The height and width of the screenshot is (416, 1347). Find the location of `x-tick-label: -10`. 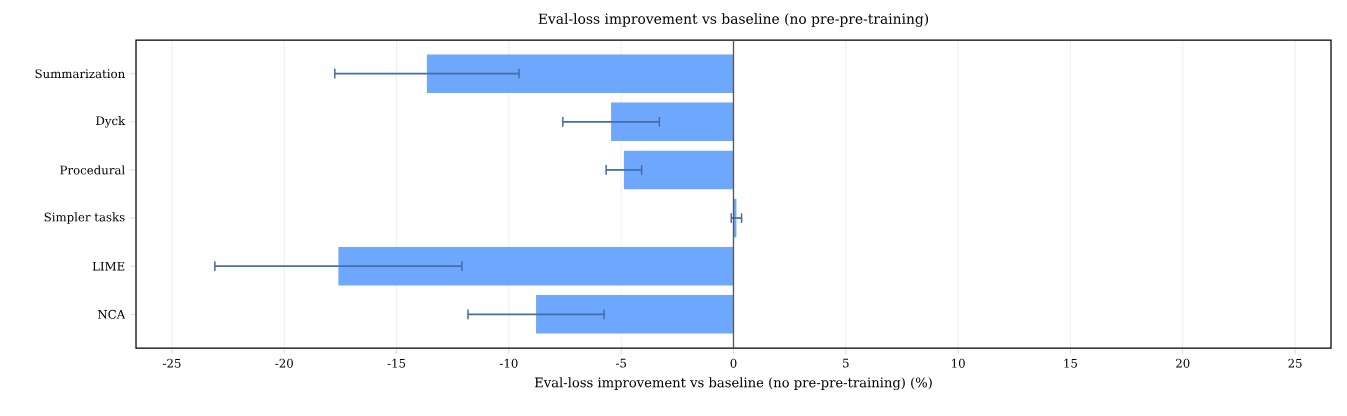

x-tick-label: -10 is located at coordinates (508, 363).